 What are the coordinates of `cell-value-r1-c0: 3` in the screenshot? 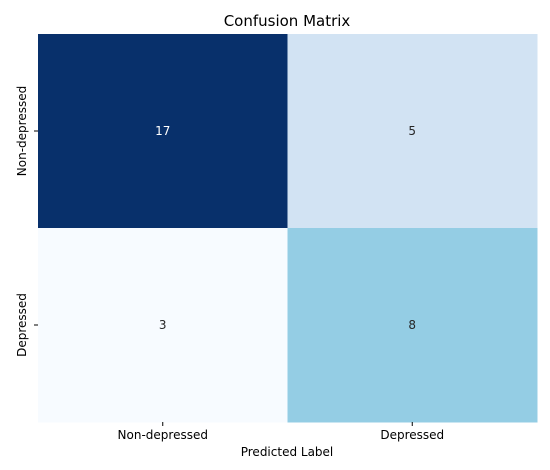 It's located at (163, 325).